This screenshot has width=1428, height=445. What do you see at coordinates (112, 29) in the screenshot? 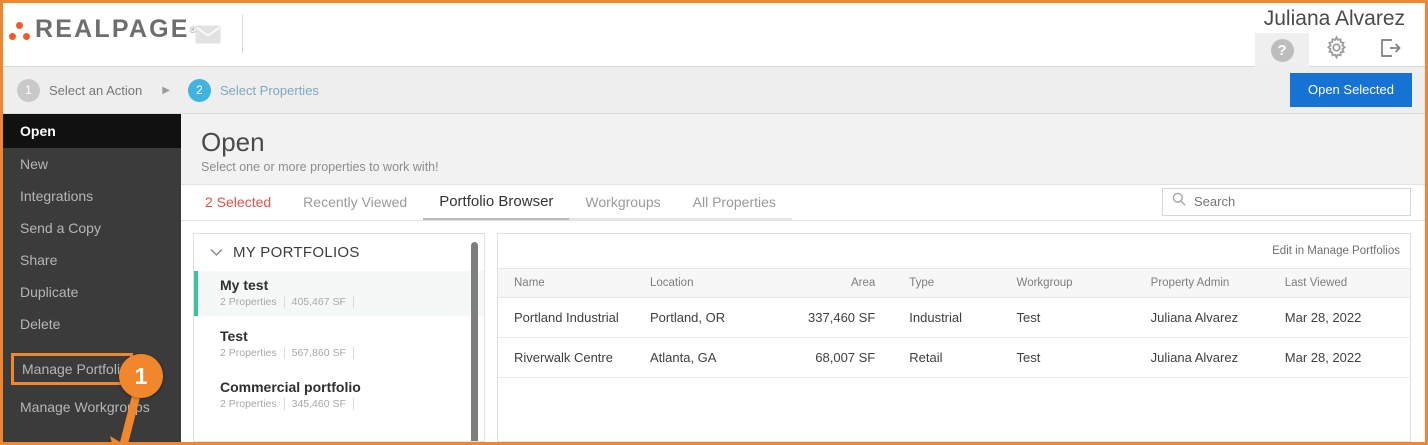
I see `brand-name: REALPAGE` at bounding box center [112, 29].